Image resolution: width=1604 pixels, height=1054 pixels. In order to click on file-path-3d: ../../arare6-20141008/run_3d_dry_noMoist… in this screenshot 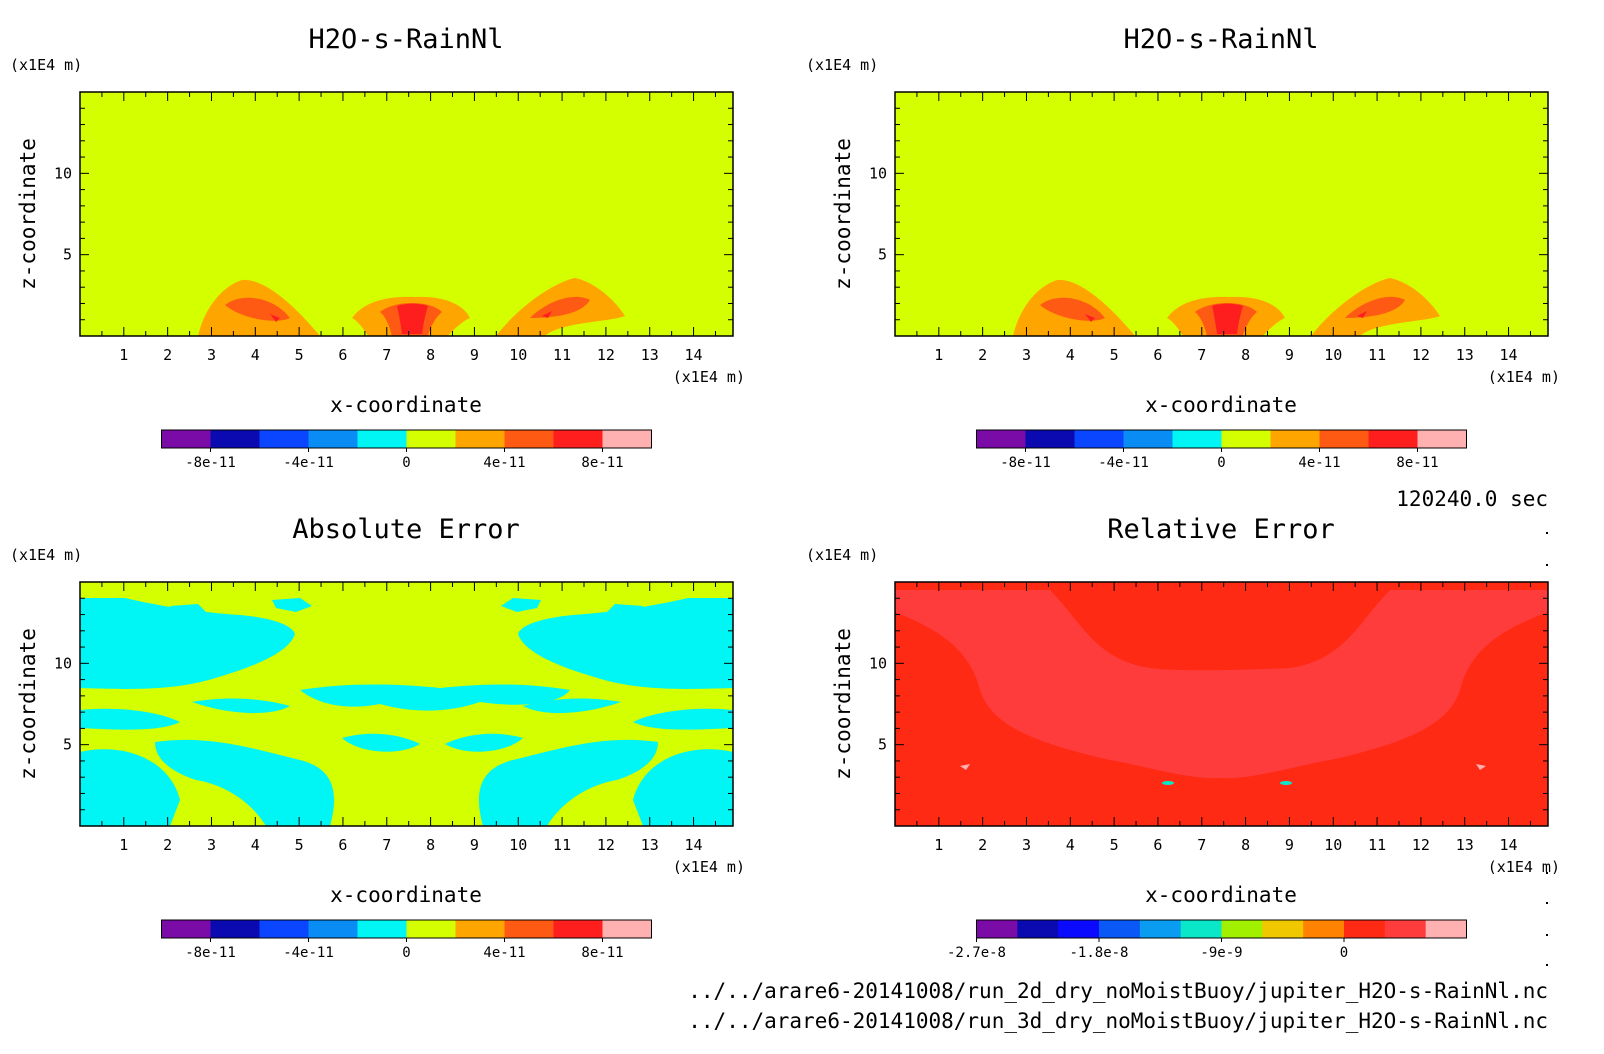, I will do `click(1118, 1021)`.